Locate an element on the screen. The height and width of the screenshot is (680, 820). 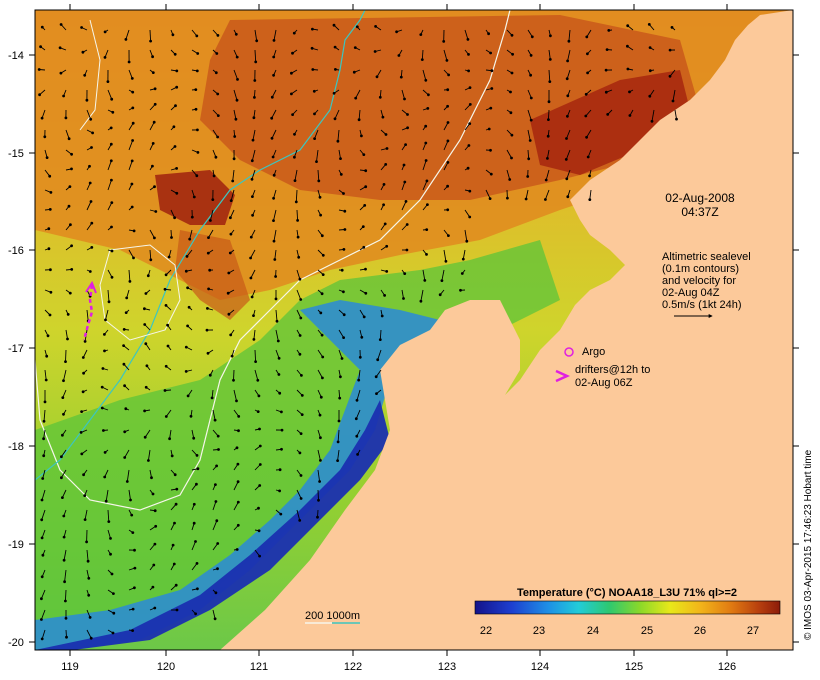
lat-tick-label: -15 is located at coordinates (16, 154).